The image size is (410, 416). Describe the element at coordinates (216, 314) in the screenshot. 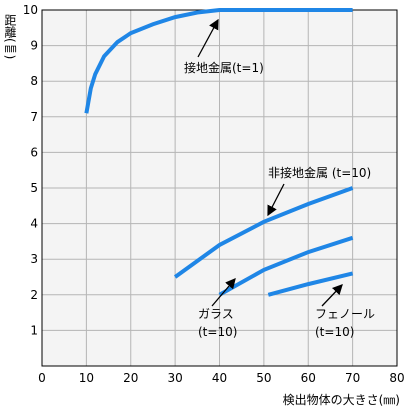

I see `annotation: ガラス` at that location.